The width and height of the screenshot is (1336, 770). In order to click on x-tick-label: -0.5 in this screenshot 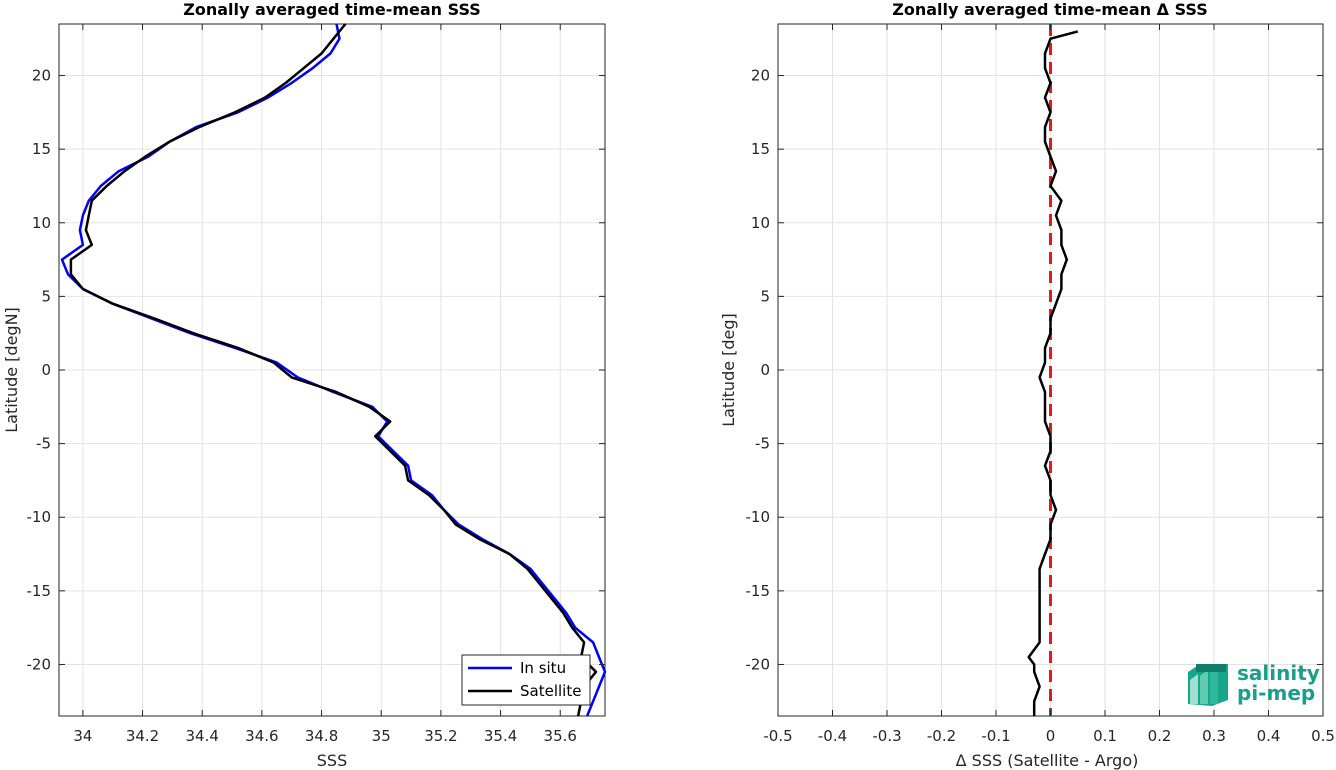, I will do `click(777, 736)`.